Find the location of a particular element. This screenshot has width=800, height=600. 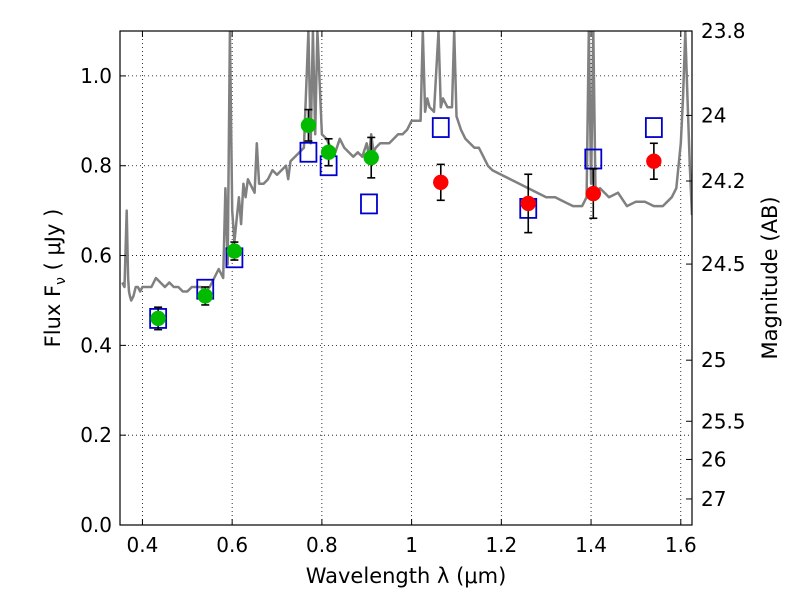

y-tick-label: 0.4 is located at coordinates (96, 345).